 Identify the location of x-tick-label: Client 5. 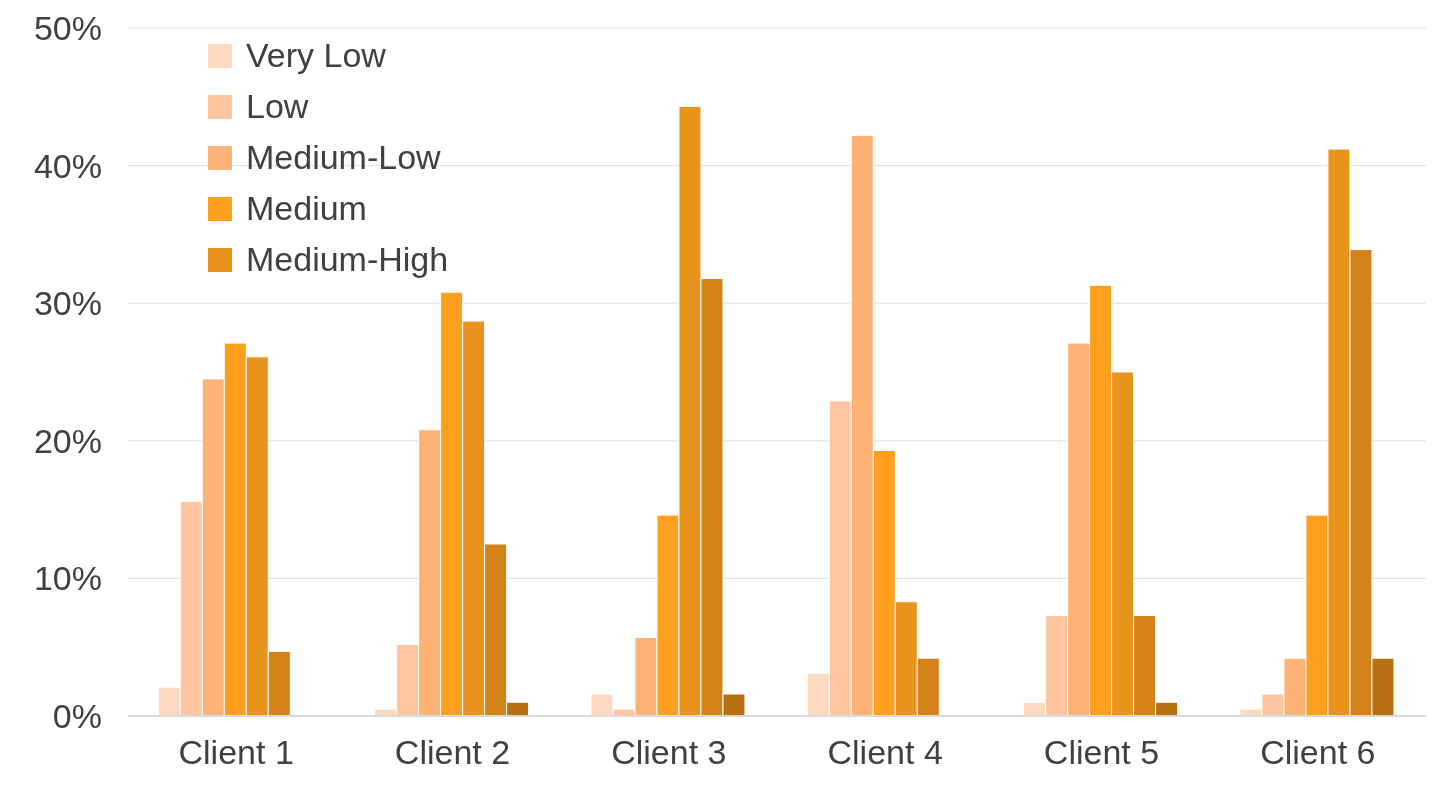
(1101, 752).